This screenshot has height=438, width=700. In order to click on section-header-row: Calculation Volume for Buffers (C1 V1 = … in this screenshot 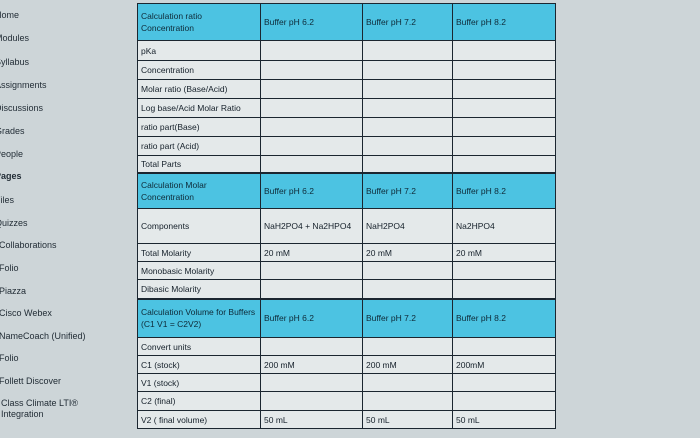, I will do `click(346, 317)`.